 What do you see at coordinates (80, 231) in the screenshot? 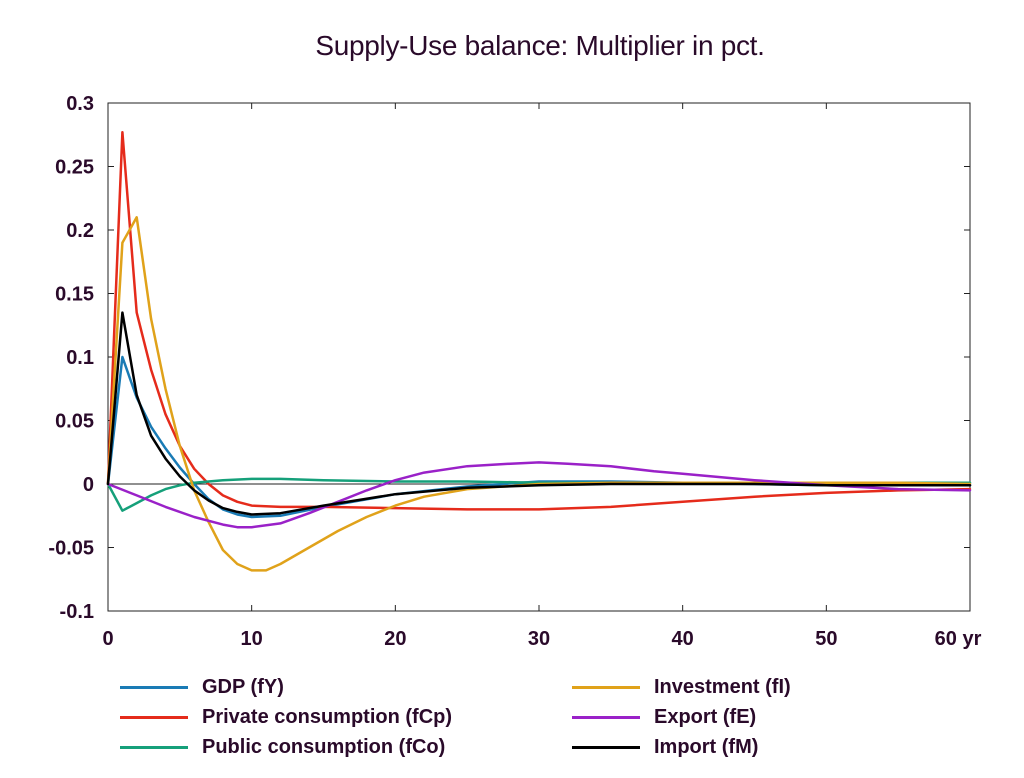
I see `y-tick-label: 0.2` at bounding box center [80, 231].